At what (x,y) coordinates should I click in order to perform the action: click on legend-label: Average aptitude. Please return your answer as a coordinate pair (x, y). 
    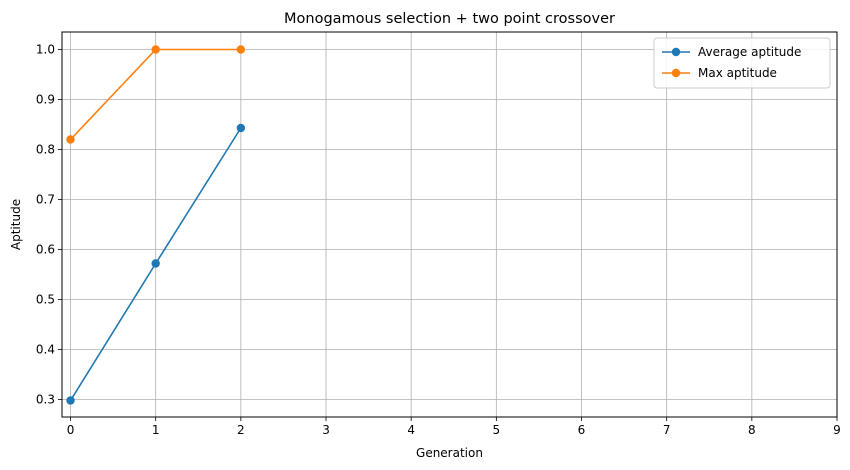
    Looking at the image, I should click on (749, 52).